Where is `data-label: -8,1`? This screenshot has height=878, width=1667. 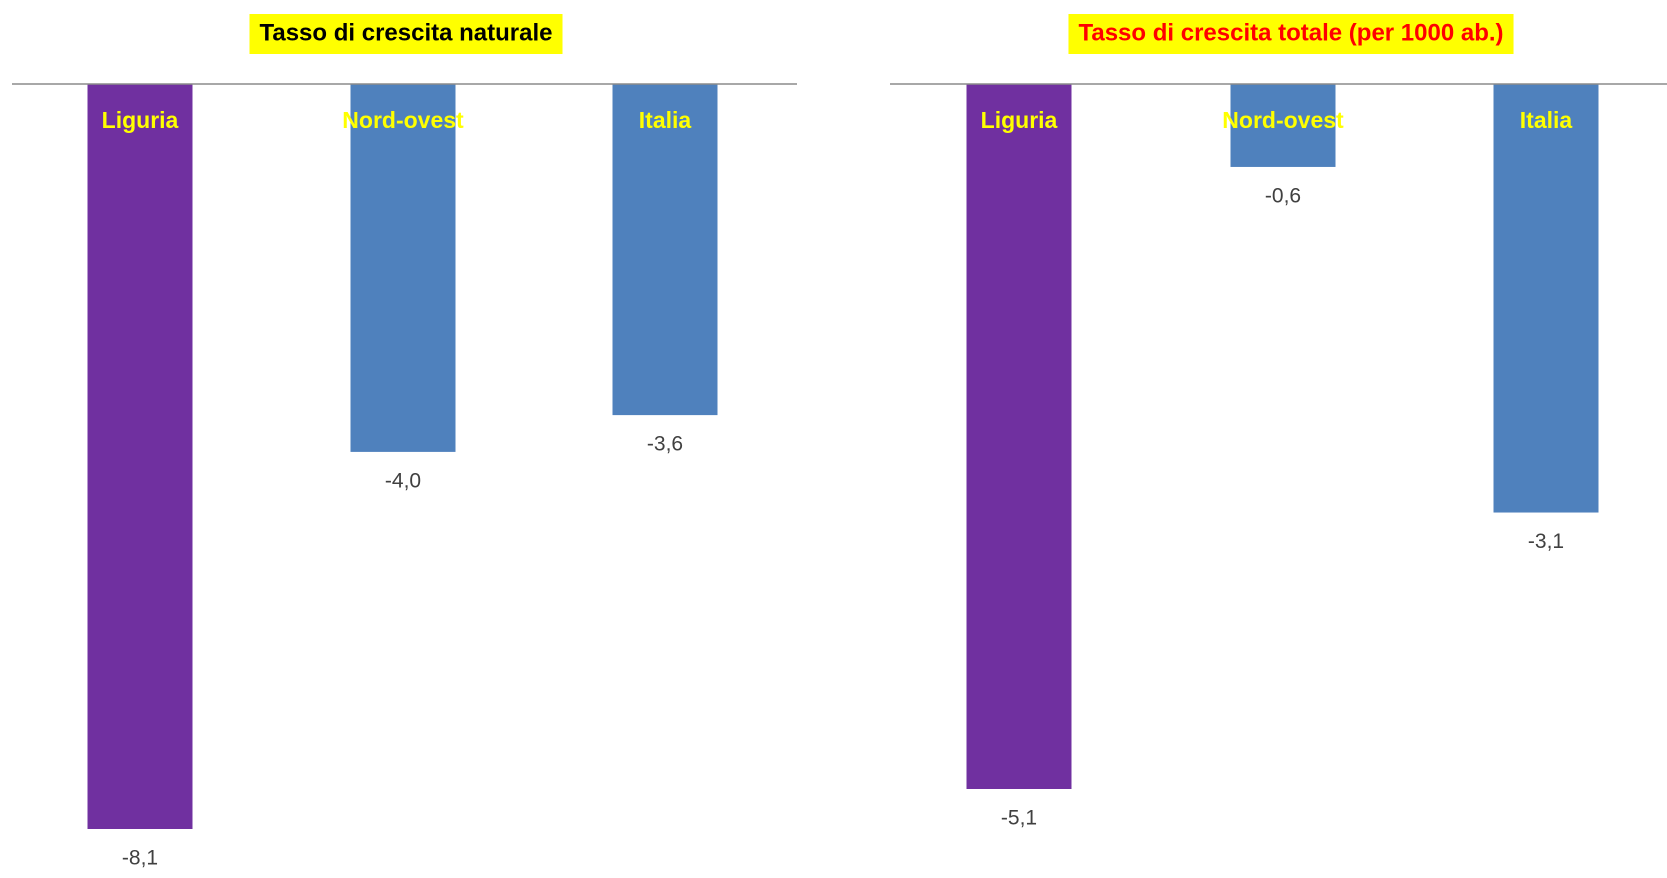
data-label: -8,1 is located at coordinates (140, 858).